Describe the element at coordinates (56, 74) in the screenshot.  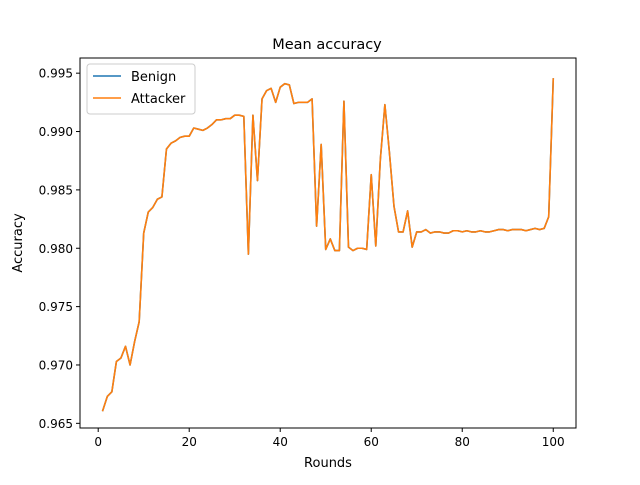
I see `y-tick-label: 0.995` at that location.